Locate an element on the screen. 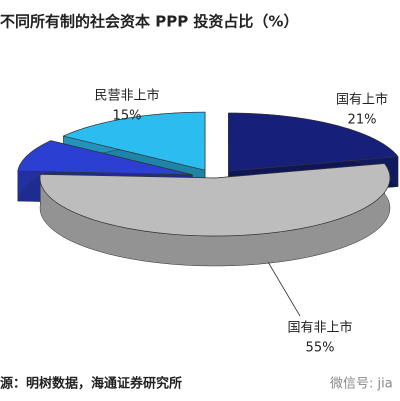  value-label: 21% is located at coordinates (362, 120).